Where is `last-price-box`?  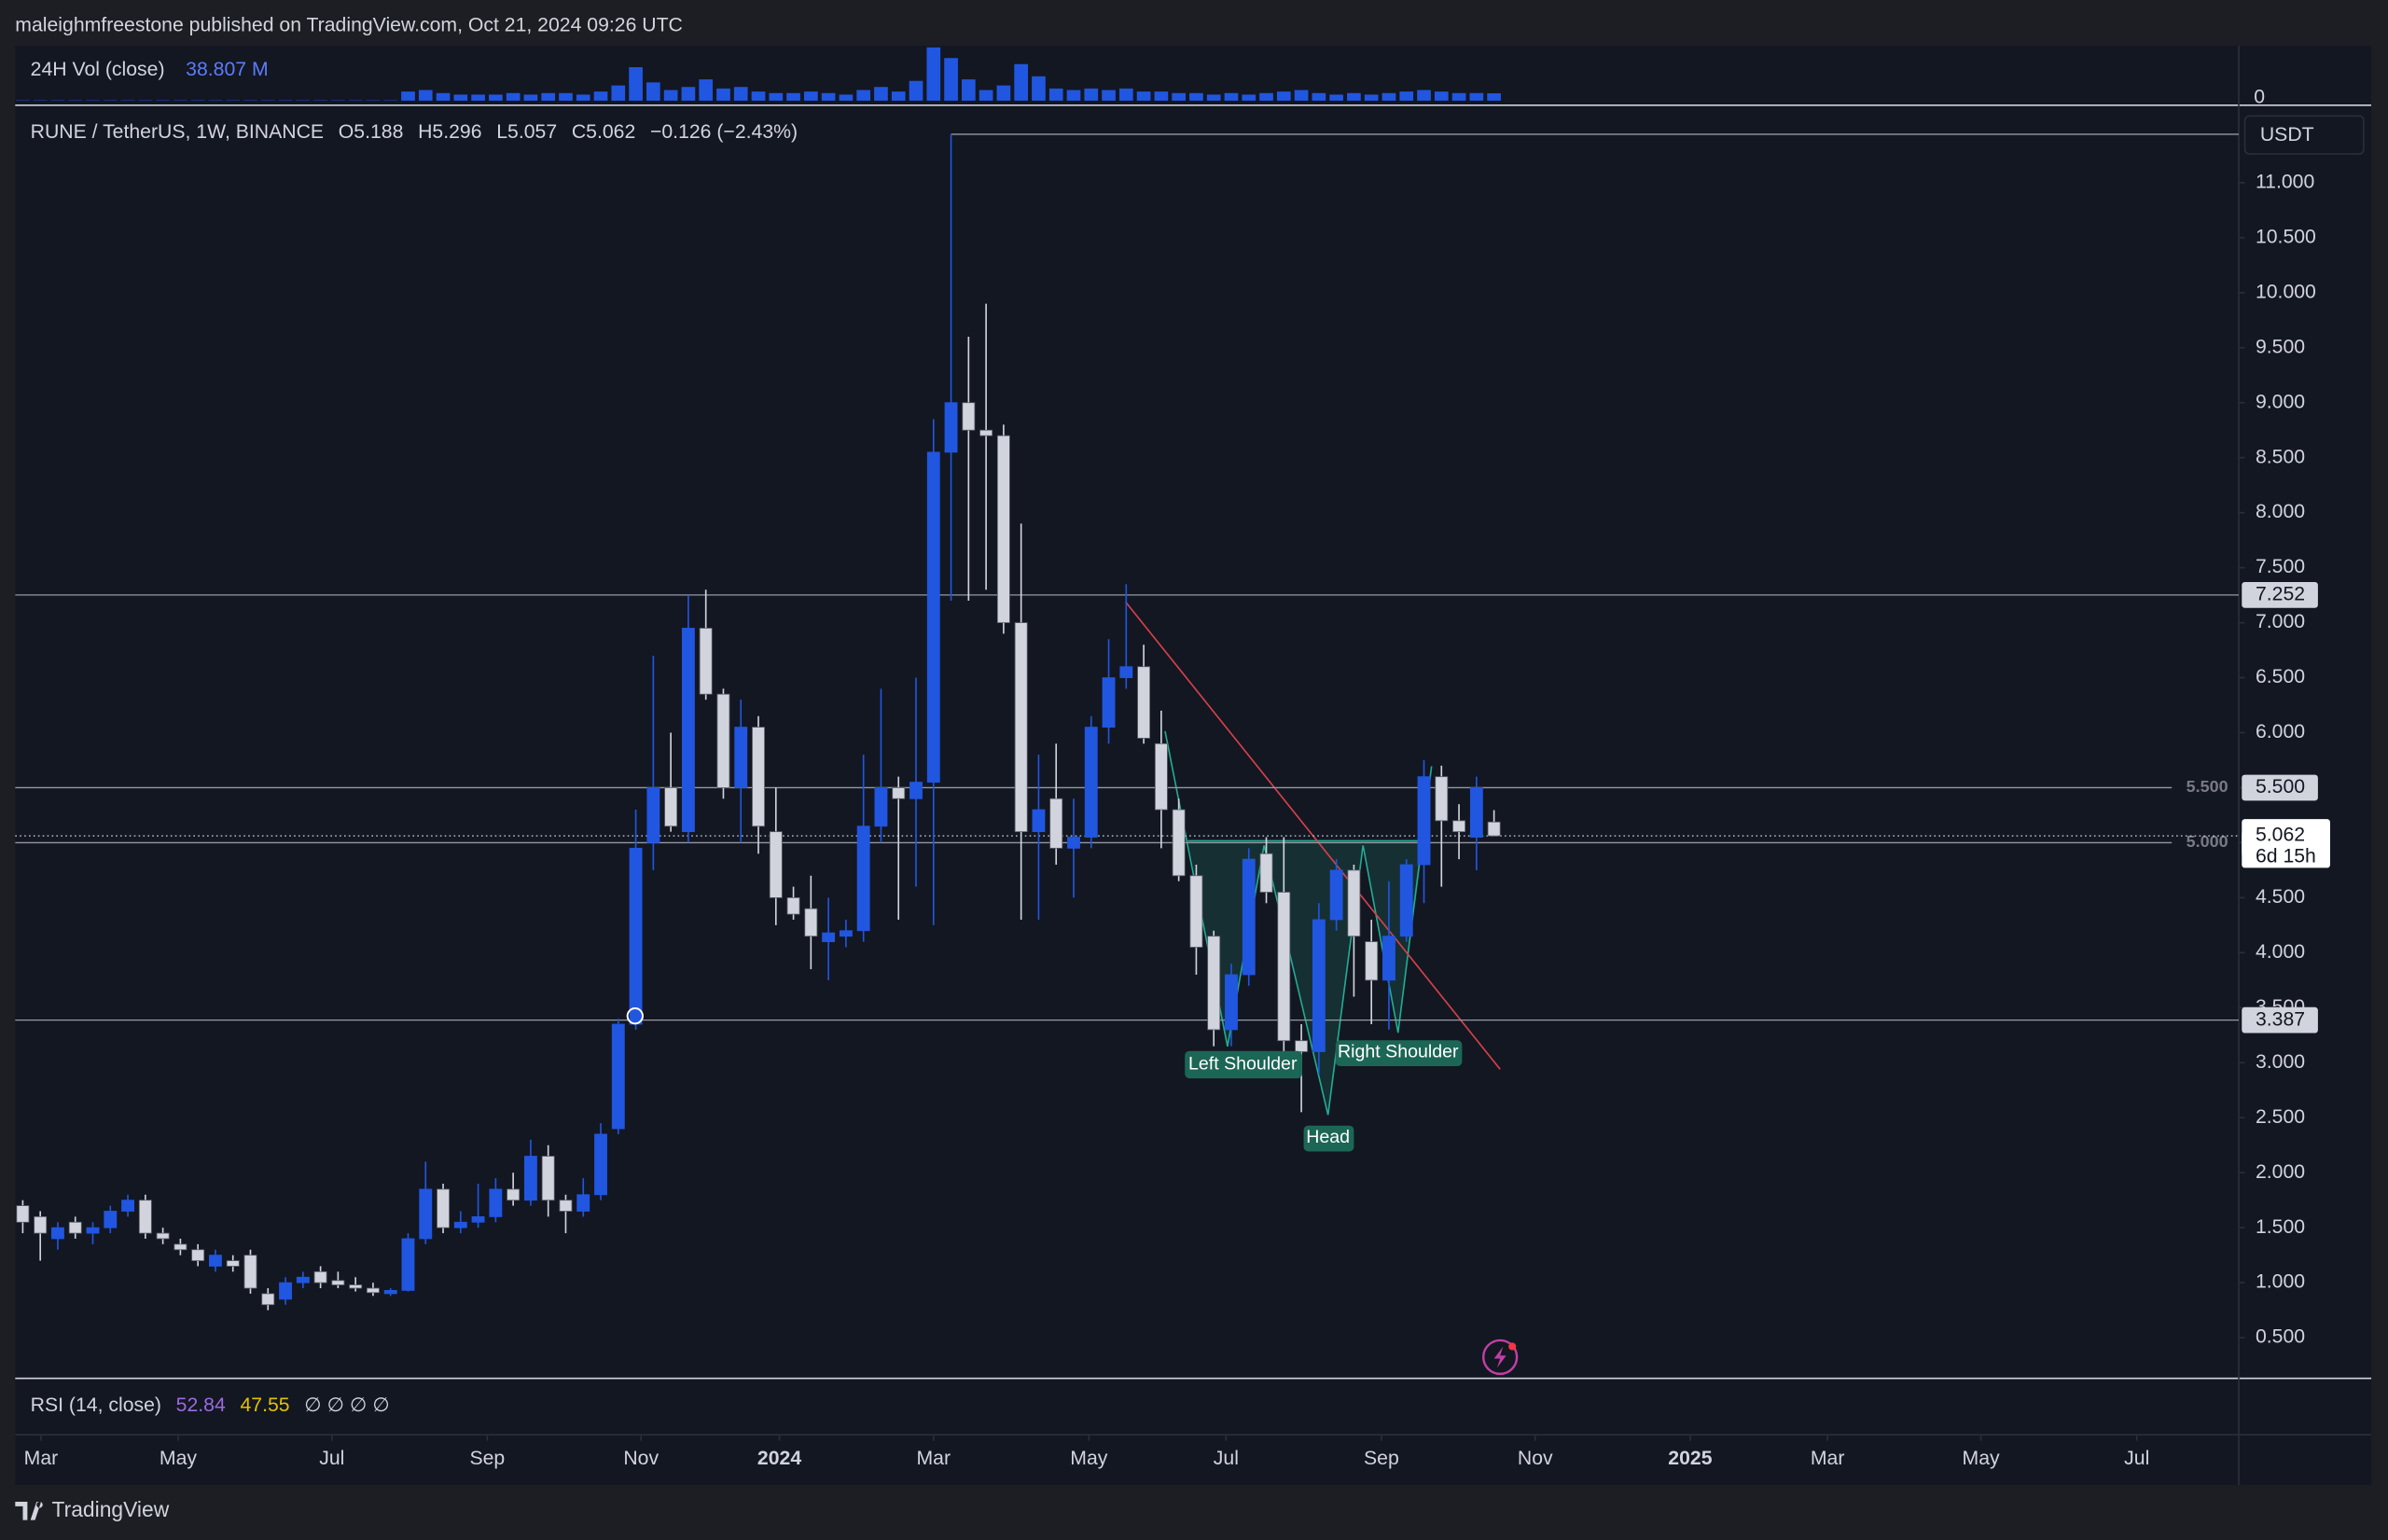 last-price-box is located at coordinates (2286, 843).